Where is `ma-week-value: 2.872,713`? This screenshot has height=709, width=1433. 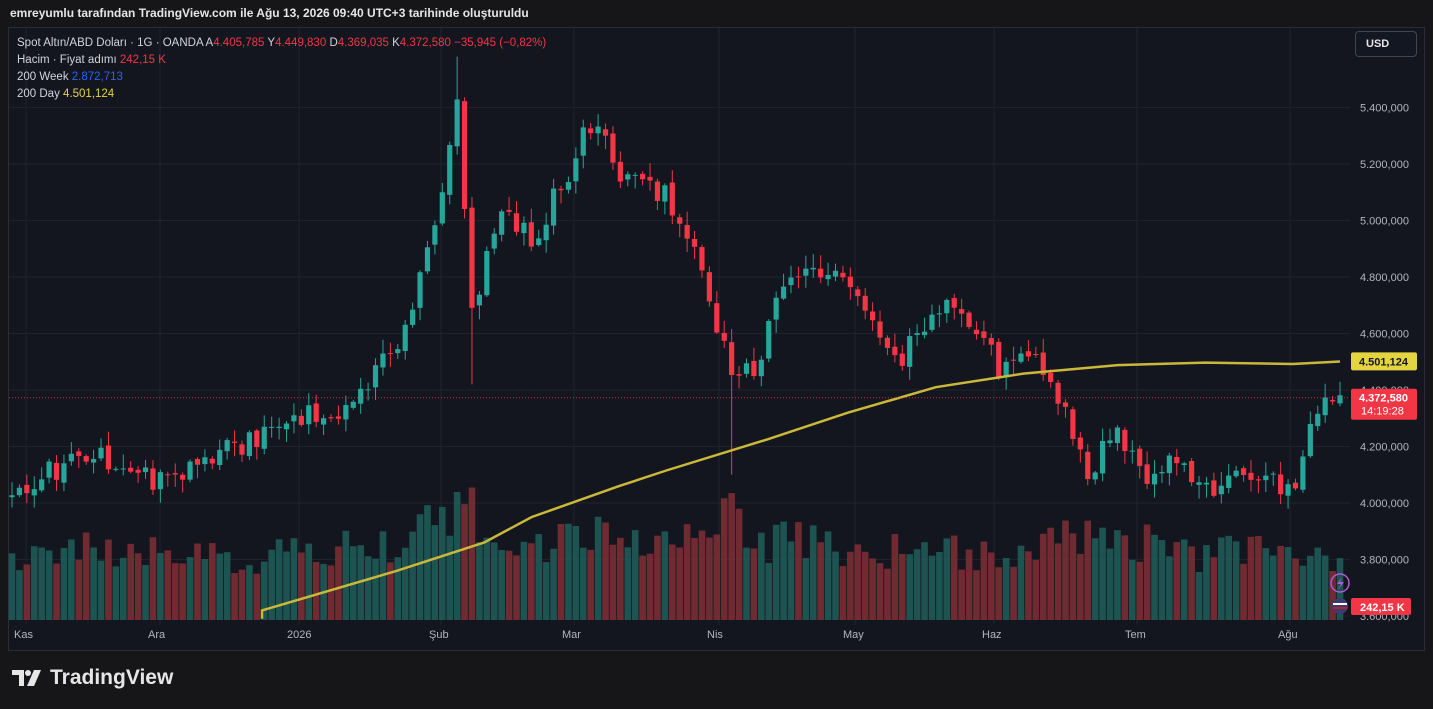
ma-week-value: 2.872,713 is located at coordinates (97, 77).